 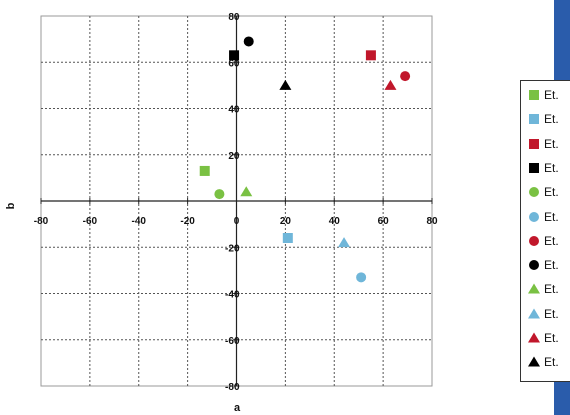 I want to click on x-tick-label: -80, so click(x=41, y=221).